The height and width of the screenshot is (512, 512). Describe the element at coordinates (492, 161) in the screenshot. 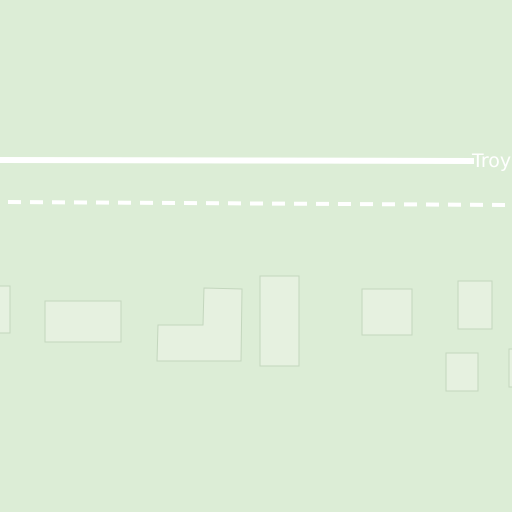

I see `street-label: Troy` at that location.